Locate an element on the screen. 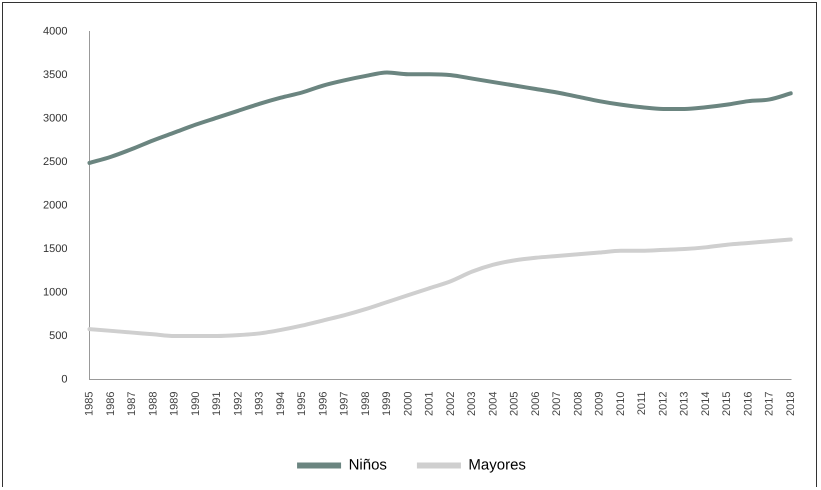  x-tick-label: 1993 is located at coordinates (260, 404).